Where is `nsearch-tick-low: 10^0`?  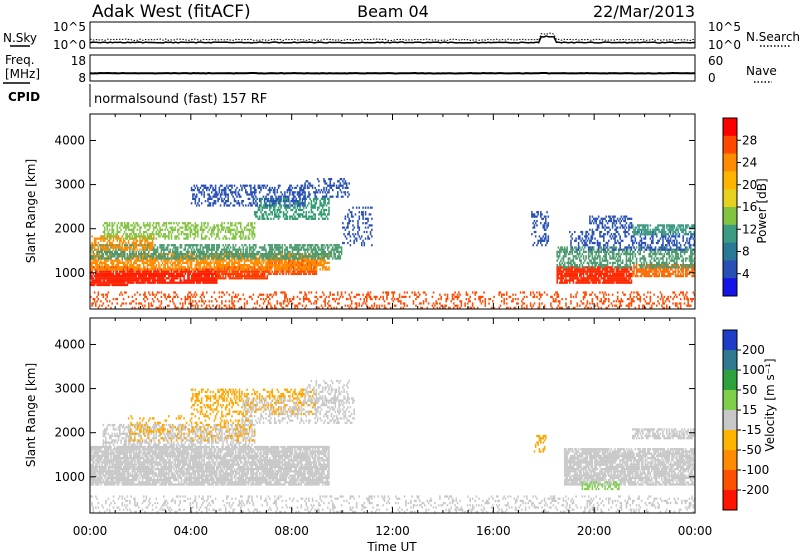 nsearch-tick-low: 10^0 is located at coordinates (724, 45).